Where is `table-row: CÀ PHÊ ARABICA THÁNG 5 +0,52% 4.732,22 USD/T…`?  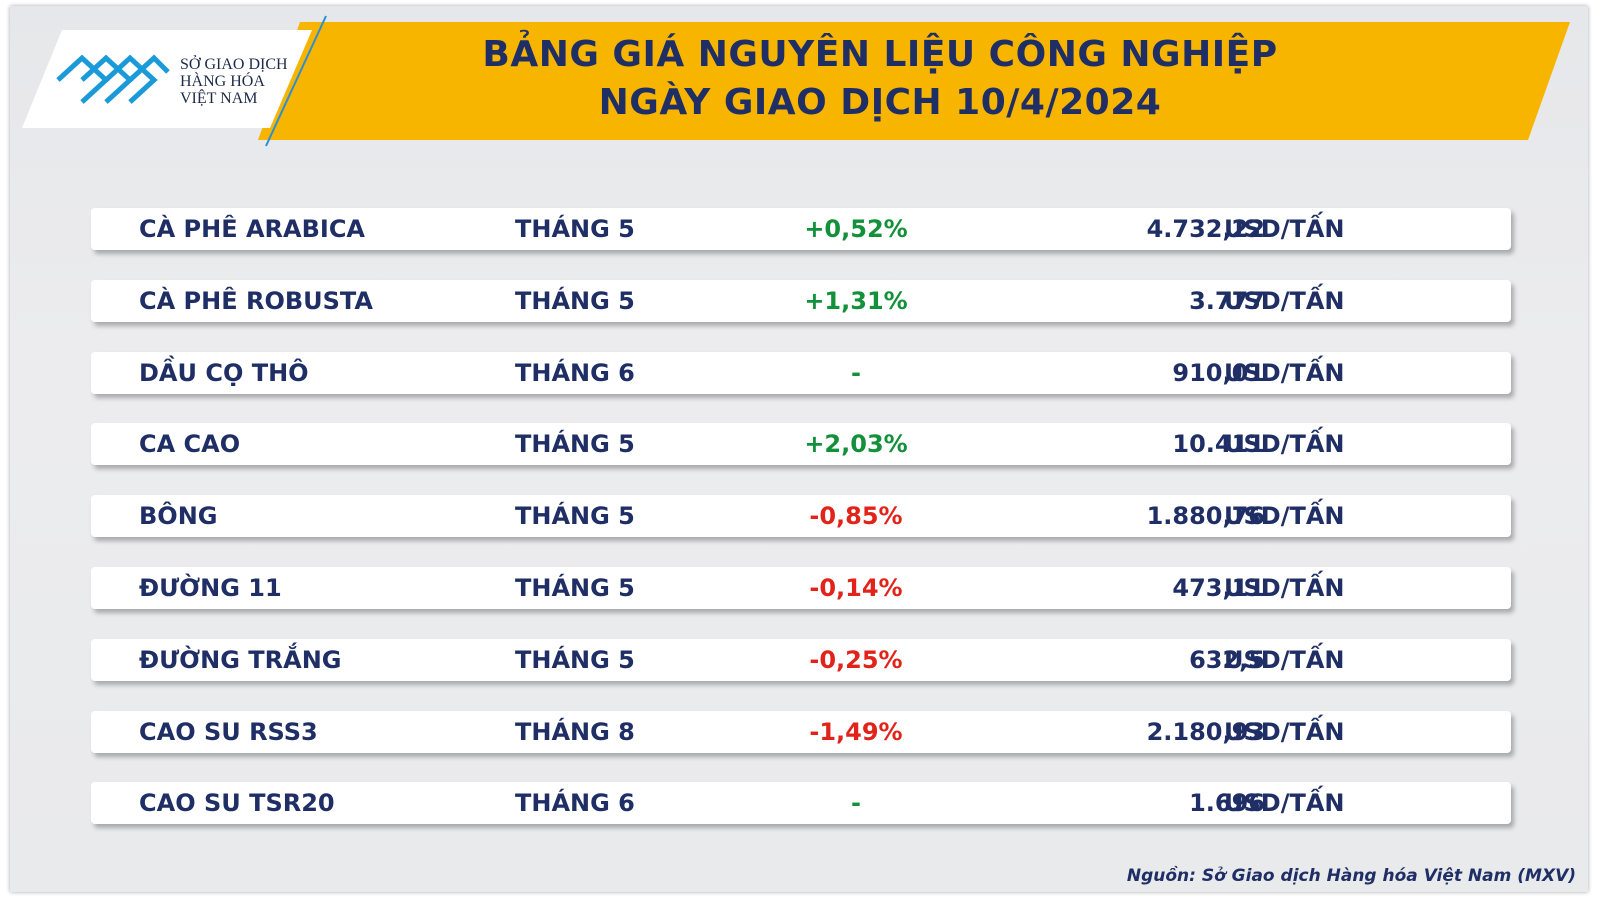 table-row: CÀ PHÊ ARABICA THÁNG 5 +0,52% 4.732,22 USD/T… is located at coordinates (801, 229).